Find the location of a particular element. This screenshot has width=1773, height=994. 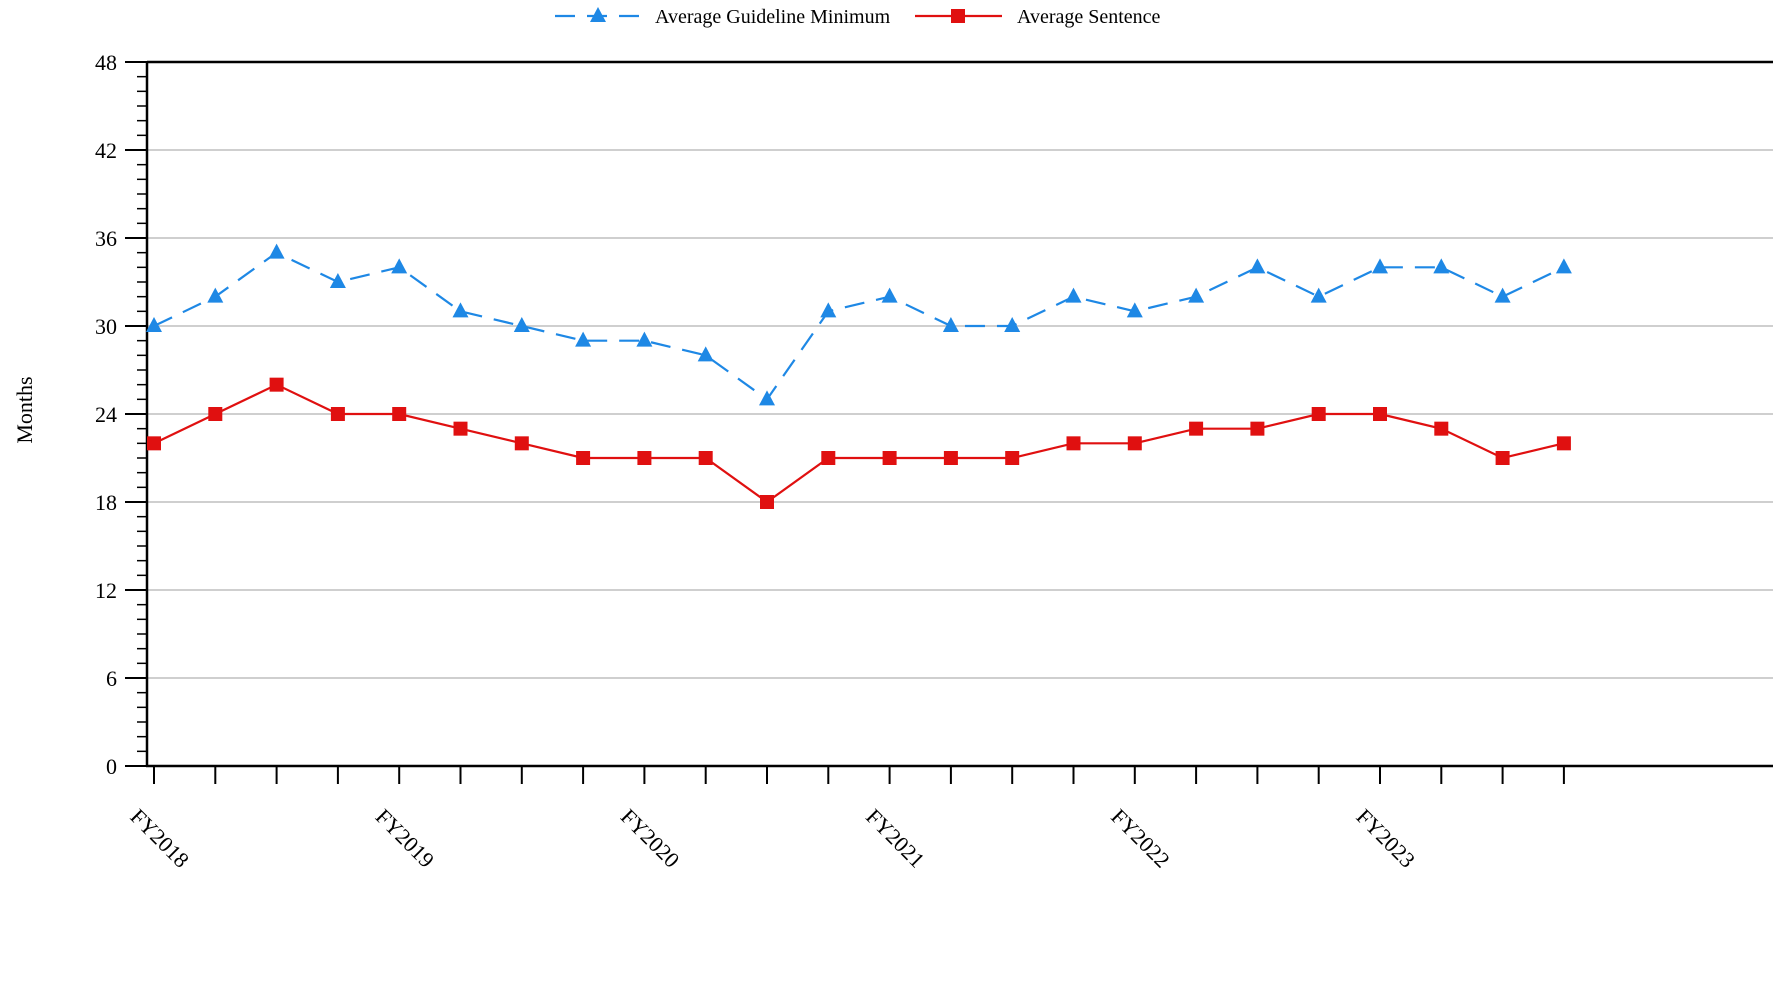

legend-label: Average Sentence is located at coordinates (1089, 17).